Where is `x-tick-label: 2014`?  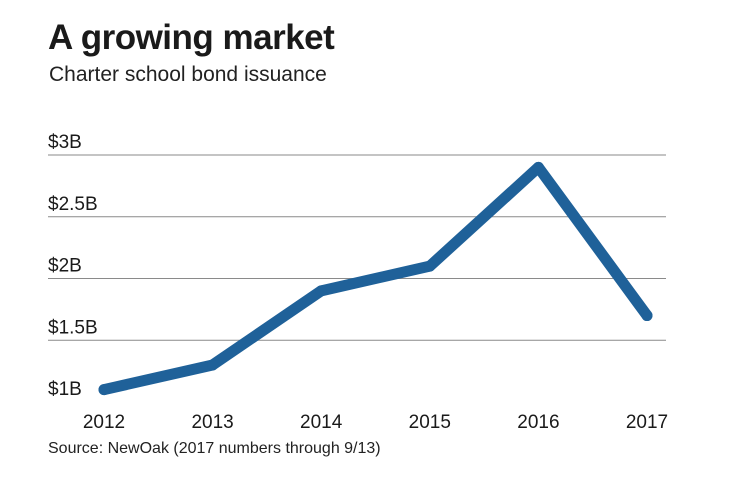
x-tick-label: 2014 is located at coordinates (321, 422).